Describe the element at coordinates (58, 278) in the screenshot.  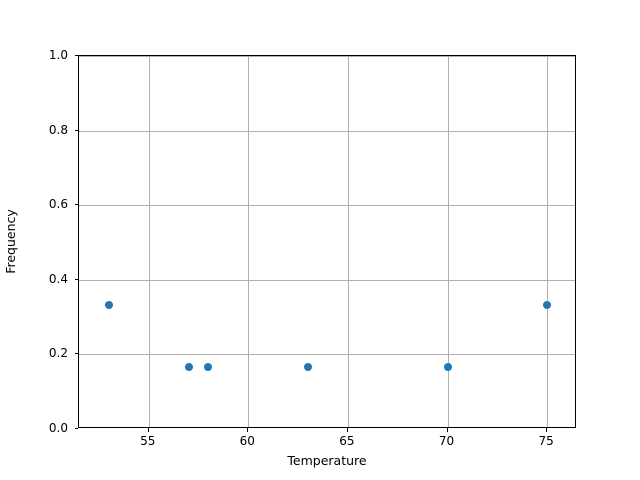
I see `y-tick-label: 0.4` at that location.